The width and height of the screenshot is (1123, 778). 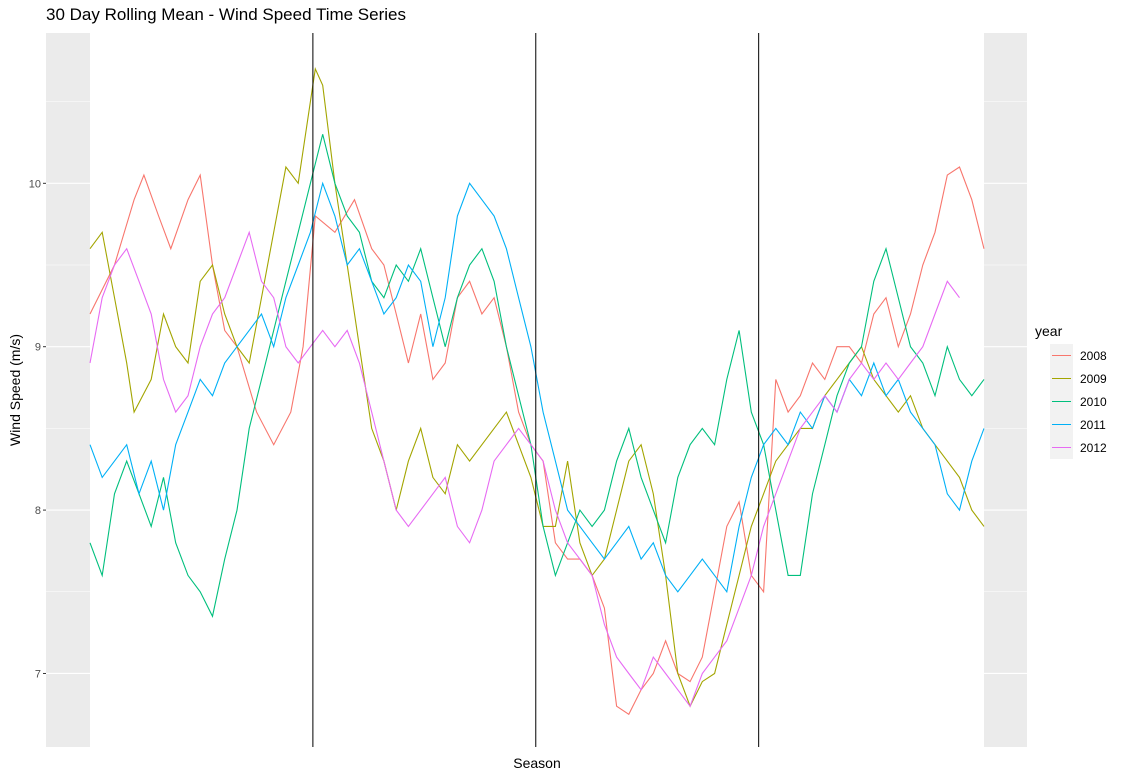 What do you see at coordinates (1093, 379) in the screenshot?
I see `legend-label-2009: 2009` at bounding box center [1093, 379].